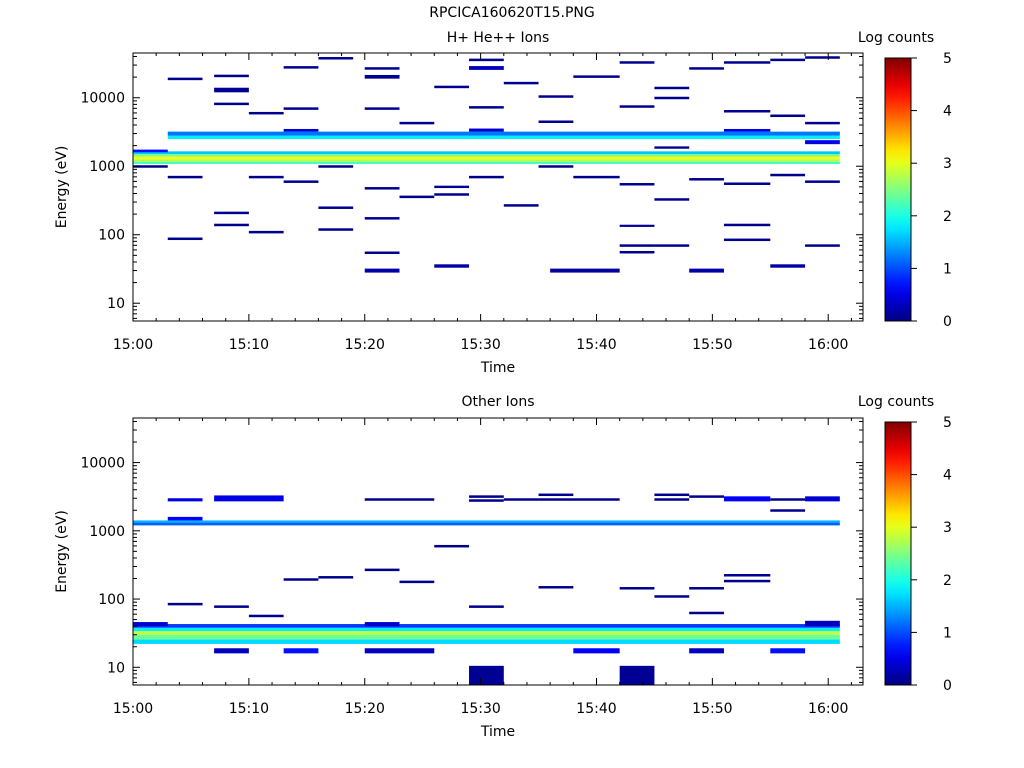 Image resolution: width=1024 pixels, height=768 pixels. What do you see at coordinates (947, 581) in the screenshot?
I see `colorbar-tick-label: 2` at bounding box center [947, 581].